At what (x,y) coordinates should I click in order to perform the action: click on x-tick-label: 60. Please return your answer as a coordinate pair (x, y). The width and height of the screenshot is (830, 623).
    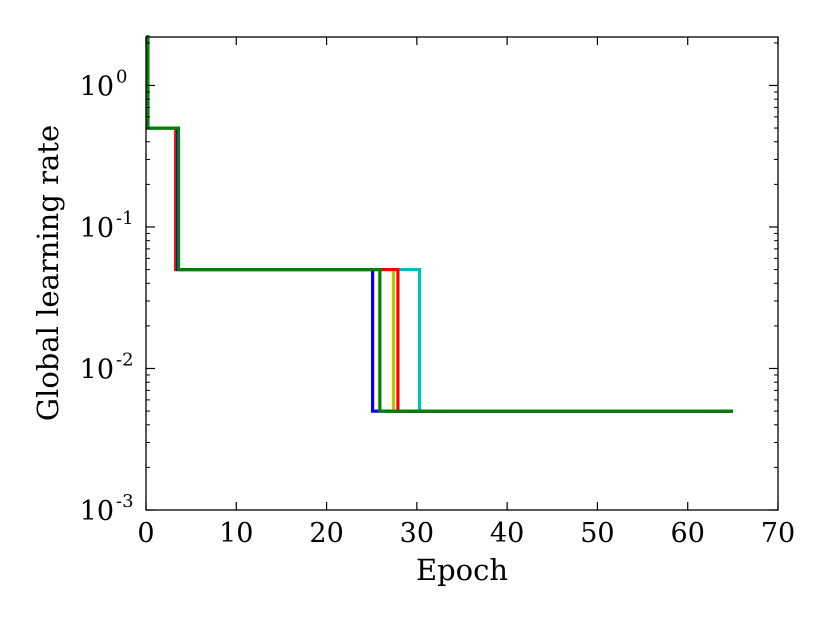
    Looking at the image, I should click on (688, 533).